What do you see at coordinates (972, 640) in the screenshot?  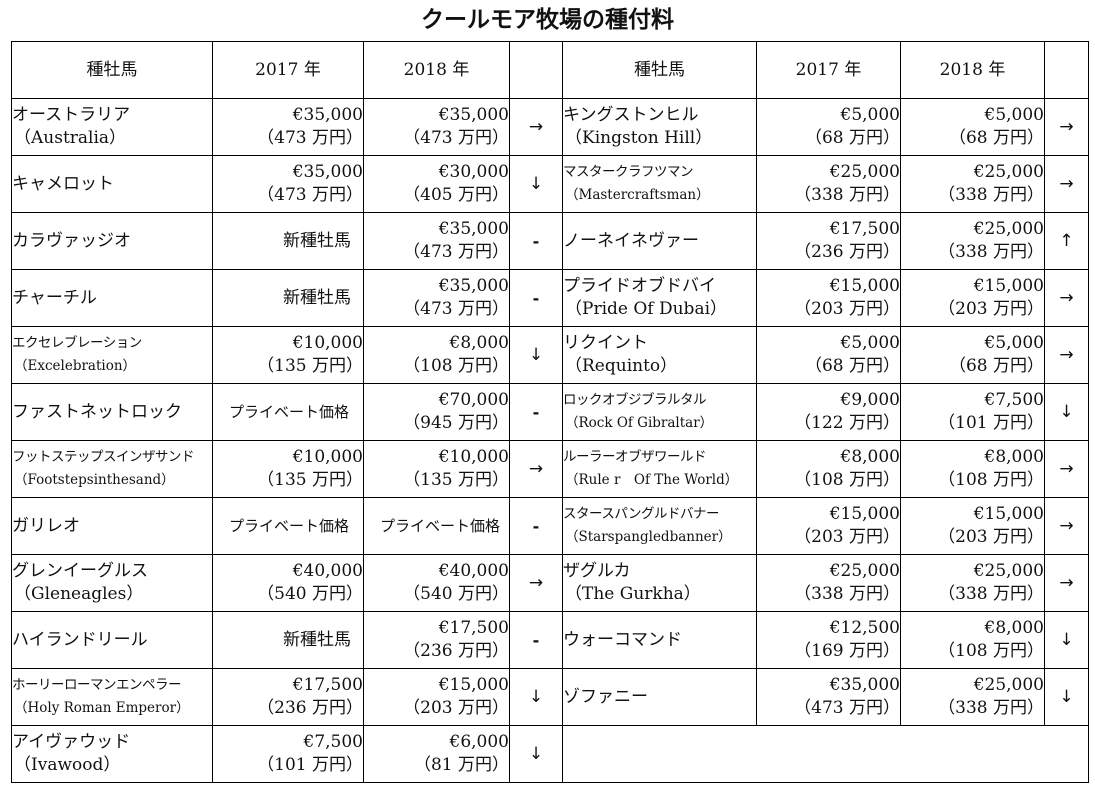 I see `fee-2018: €8,000 （108 万円）` at bounding box center [972, 640].